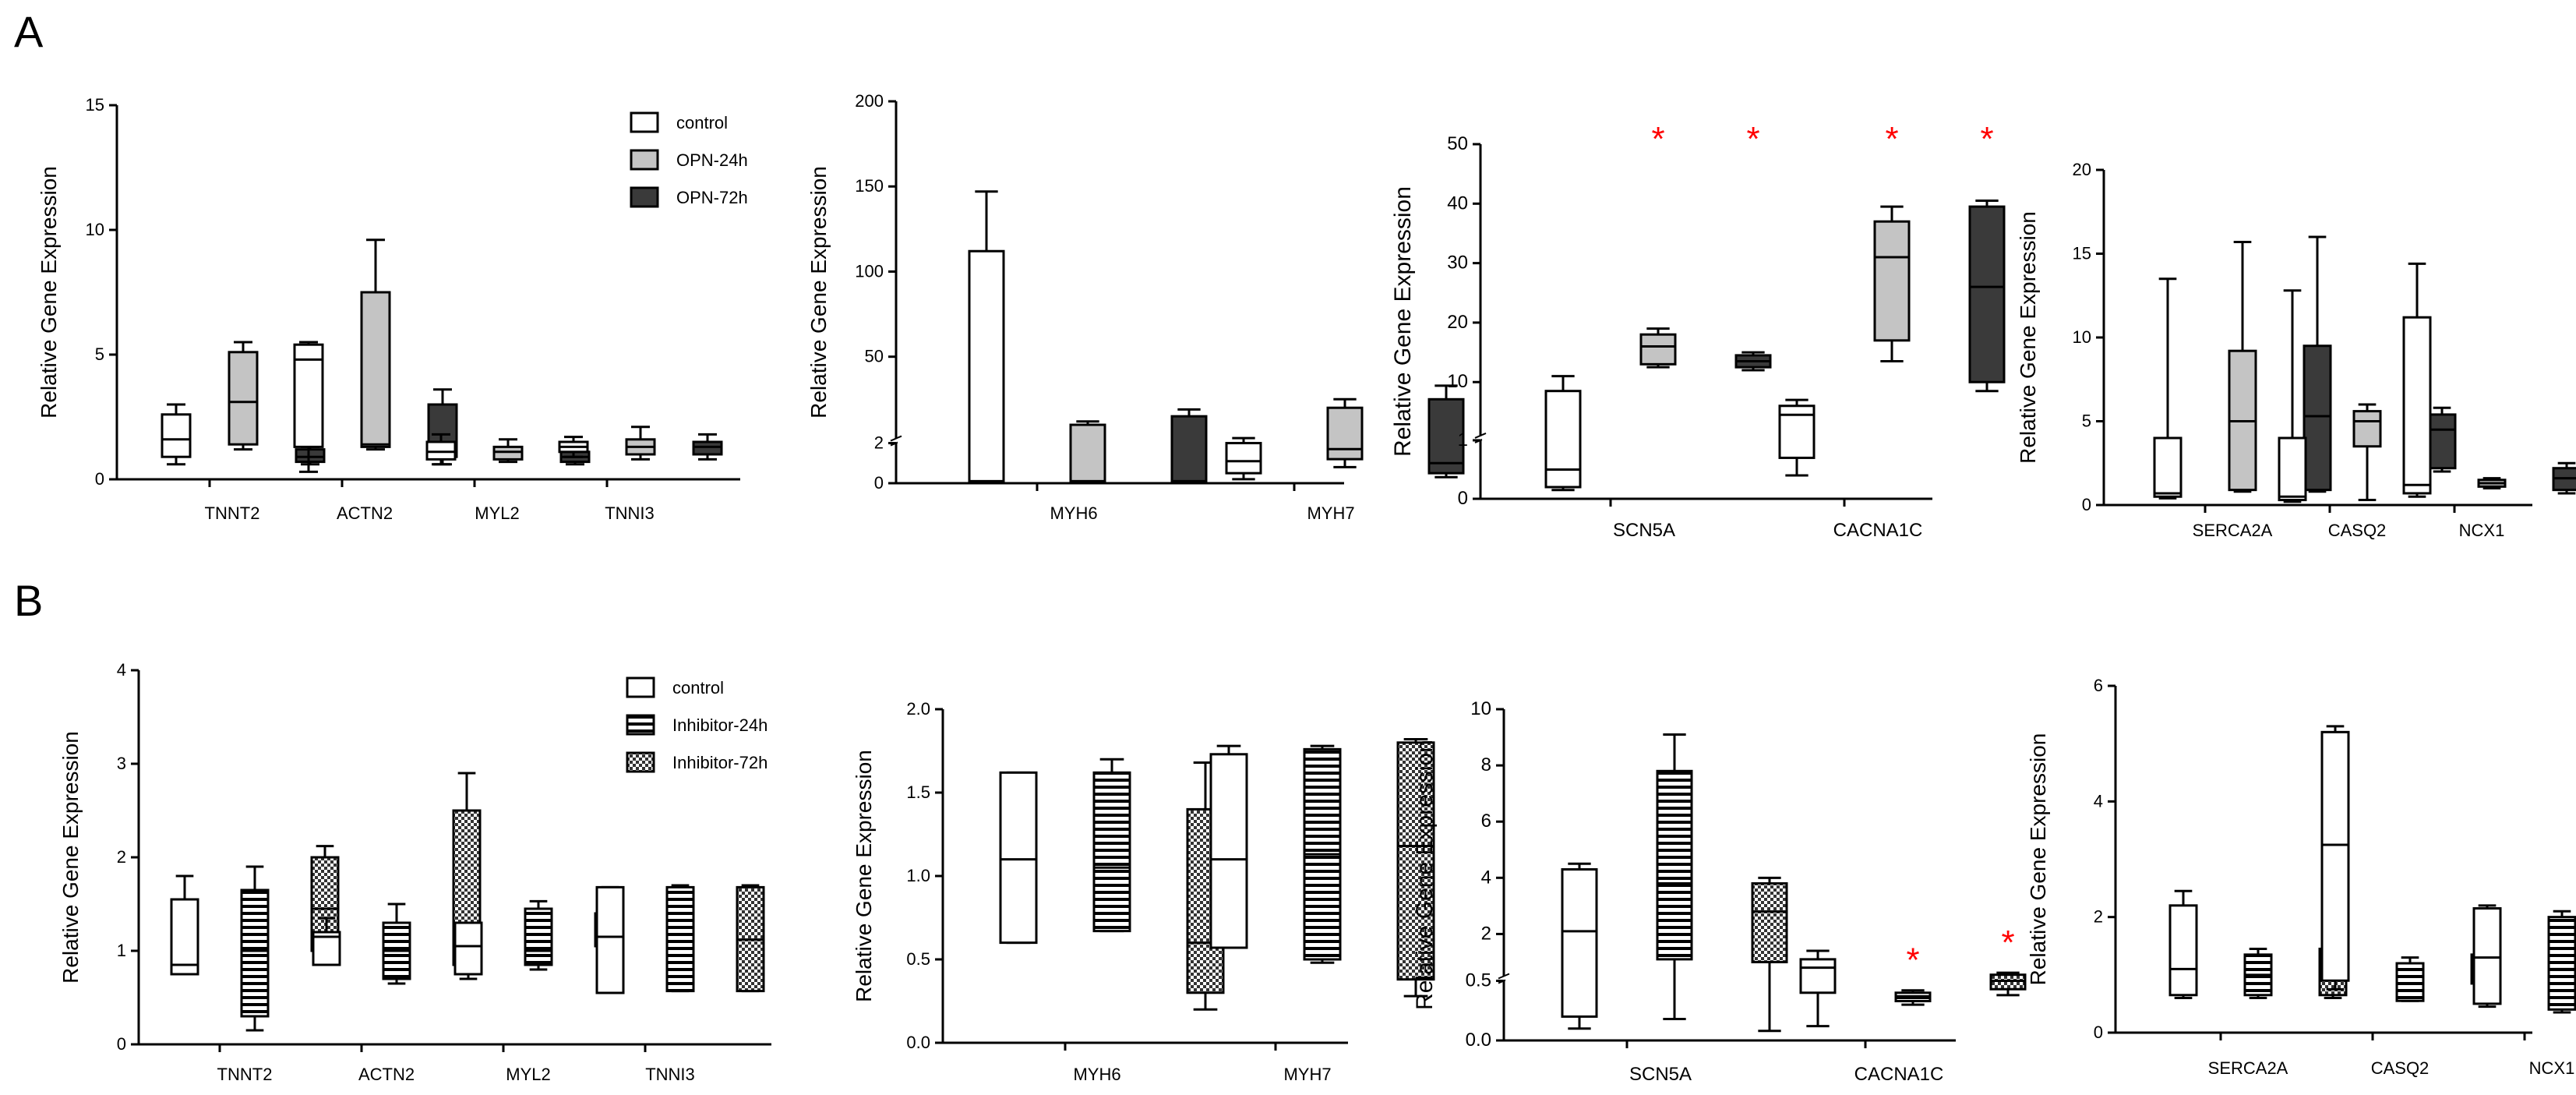 The width and height of the screenshot is (2576, 1095). I want to click on y-tick-label: 5, so click(2086, 421).